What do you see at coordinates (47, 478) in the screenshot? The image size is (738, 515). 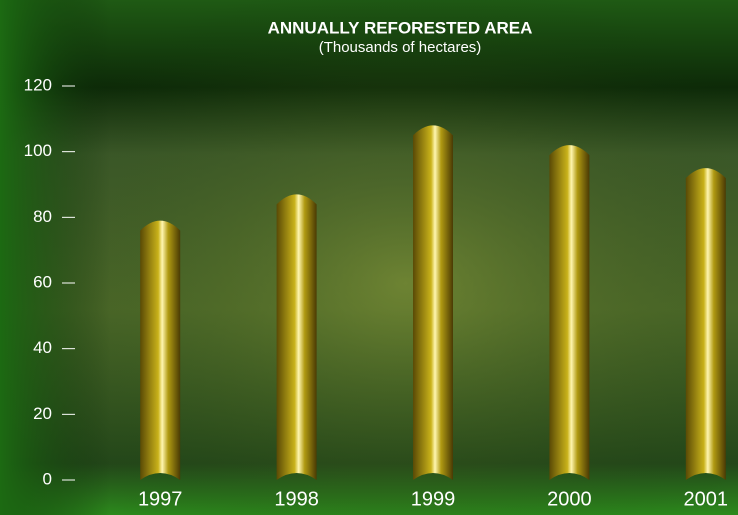 I see `y-tick-label: 0` at bounding box center [47, 478].